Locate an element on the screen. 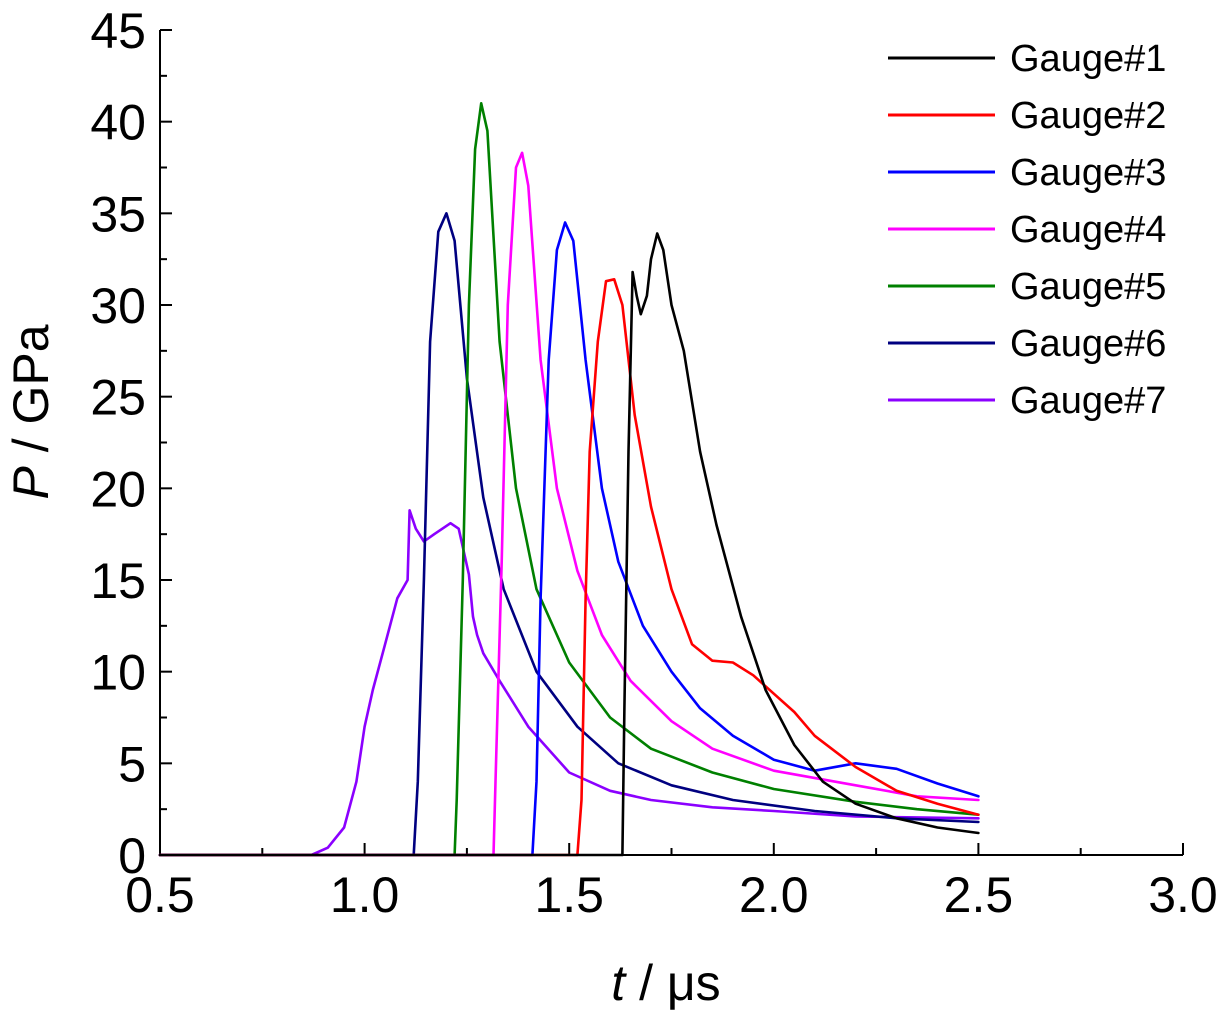  x-tick-label: 1.0 is located at coordinates (365, 895).